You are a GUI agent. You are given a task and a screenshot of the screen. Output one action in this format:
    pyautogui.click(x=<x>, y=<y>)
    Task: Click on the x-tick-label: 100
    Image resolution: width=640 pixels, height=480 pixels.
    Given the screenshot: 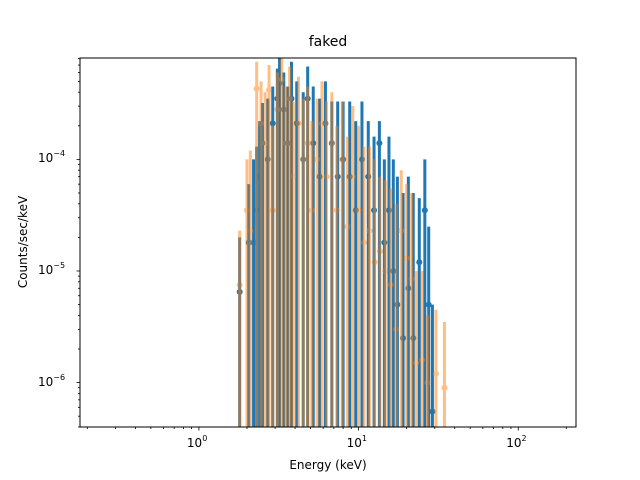 What is the action you would take?
    pyautogui.click(x=197, y=442)
    